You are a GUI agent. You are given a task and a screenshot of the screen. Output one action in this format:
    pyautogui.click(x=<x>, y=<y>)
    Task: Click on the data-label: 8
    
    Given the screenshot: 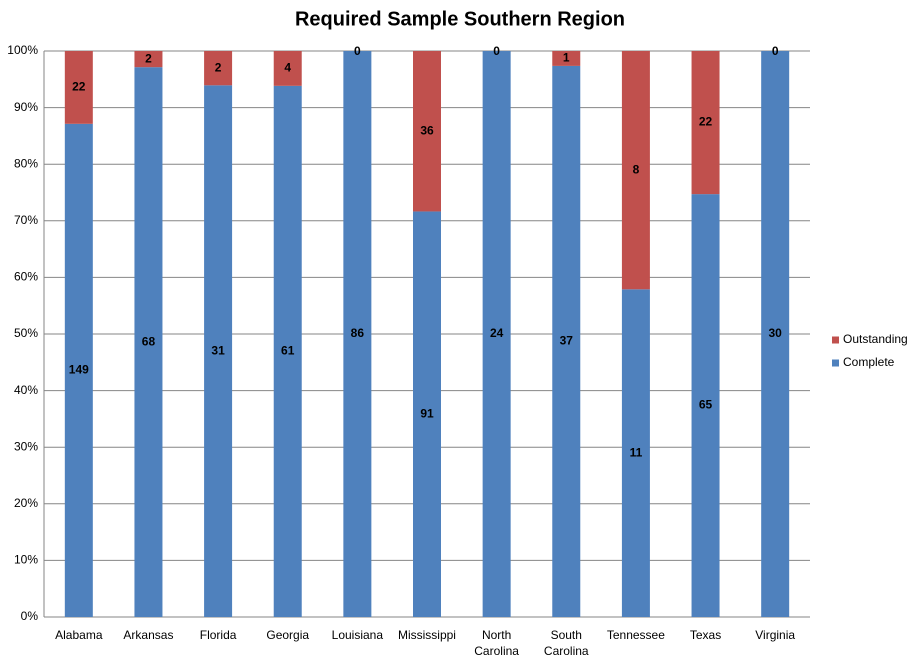 What is the action you would take?
    pyautogui.click(x=636, y=169)
    